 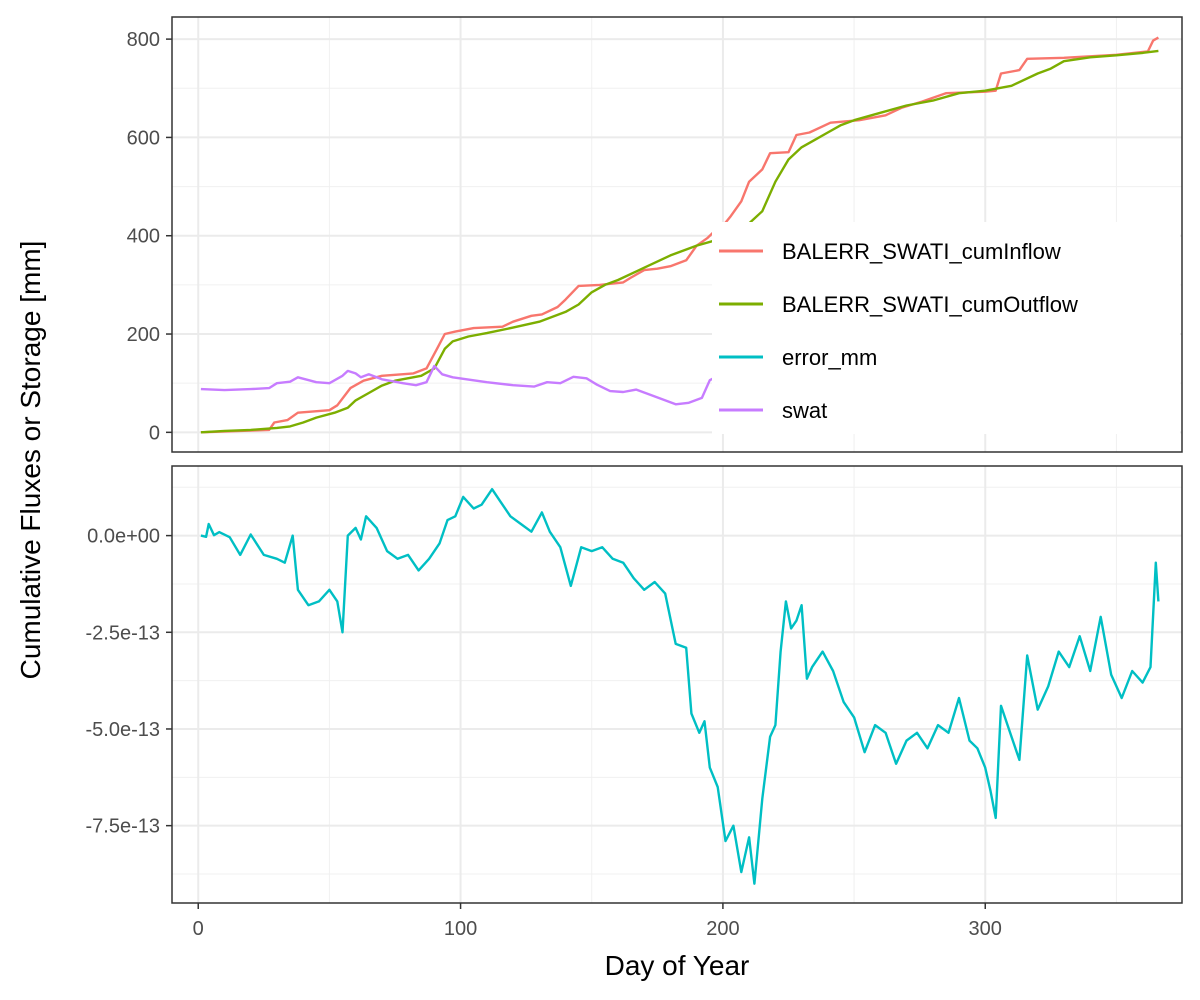 I want to click on legend-label-swat: swat, so click(x=804, y=410).